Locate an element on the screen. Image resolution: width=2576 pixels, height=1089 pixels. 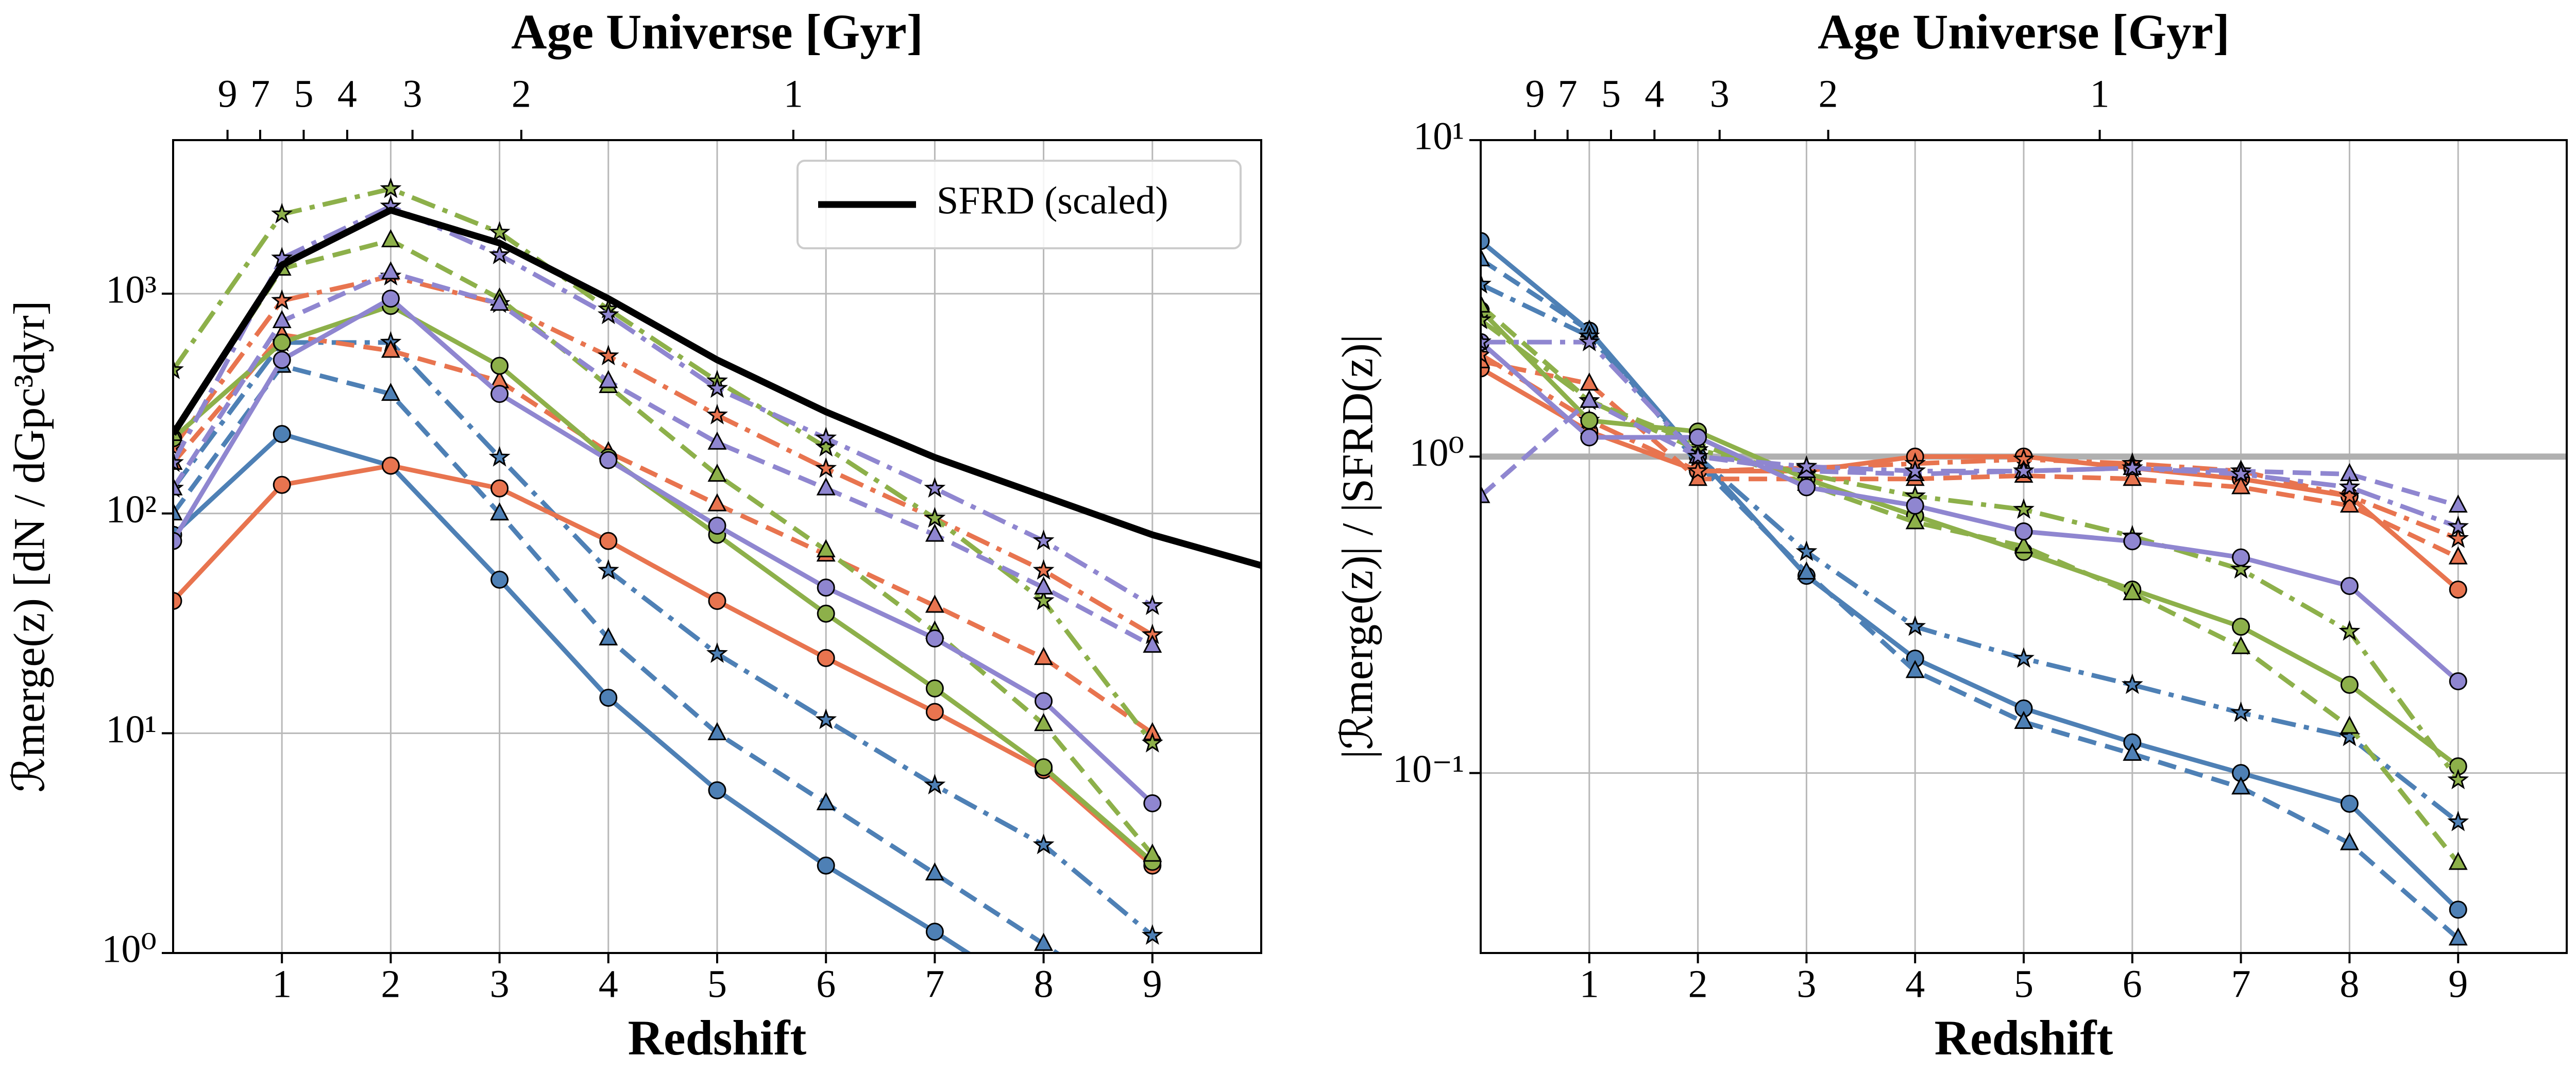
x-tick-label: 2 is located at coordinates (390, 984).